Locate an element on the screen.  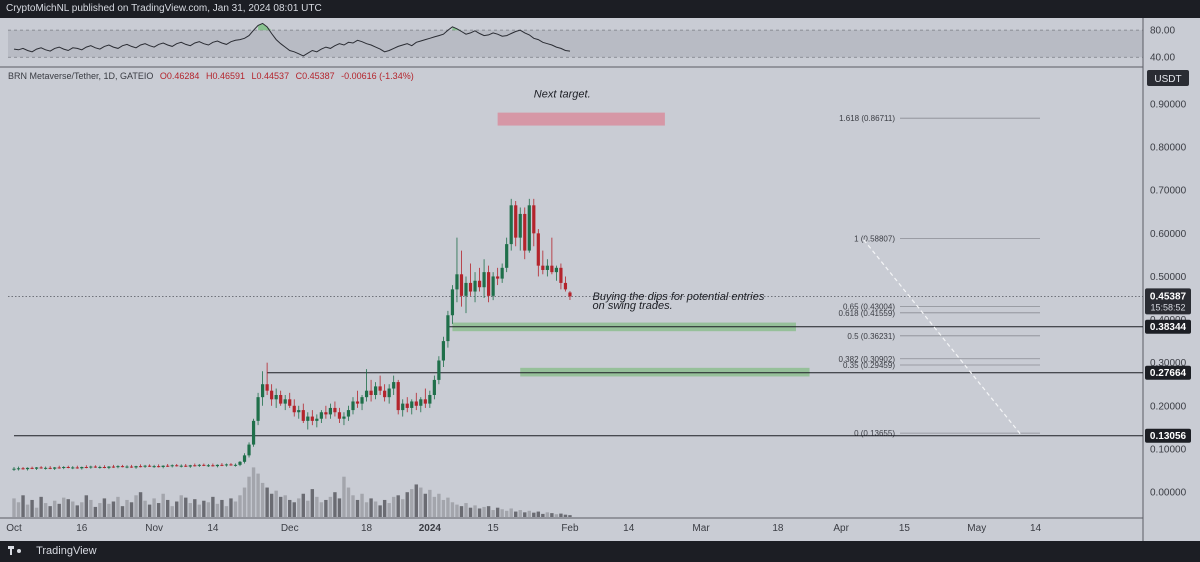
rsi-line is located at coordinates (292, 39).